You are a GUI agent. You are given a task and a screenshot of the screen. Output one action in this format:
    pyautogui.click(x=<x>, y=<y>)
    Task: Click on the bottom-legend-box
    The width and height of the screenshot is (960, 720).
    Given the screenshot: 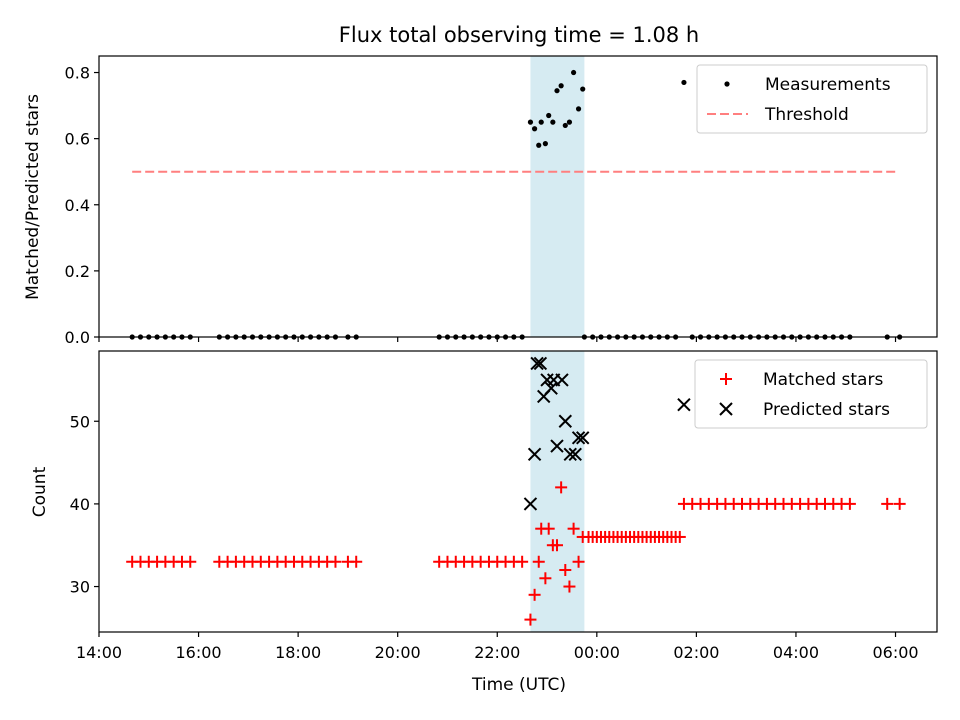 What is the action you would take?
    pyautogui.click(x=811, y=394)
    